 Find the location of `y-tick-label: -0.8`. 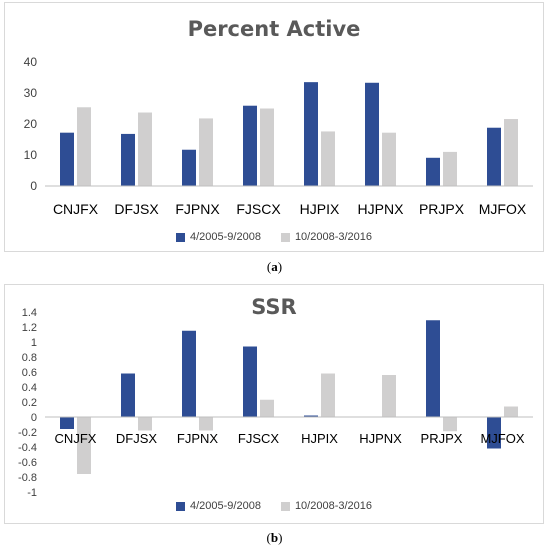

y-tick-label: -0.8 is located at coordinates (27, 478).